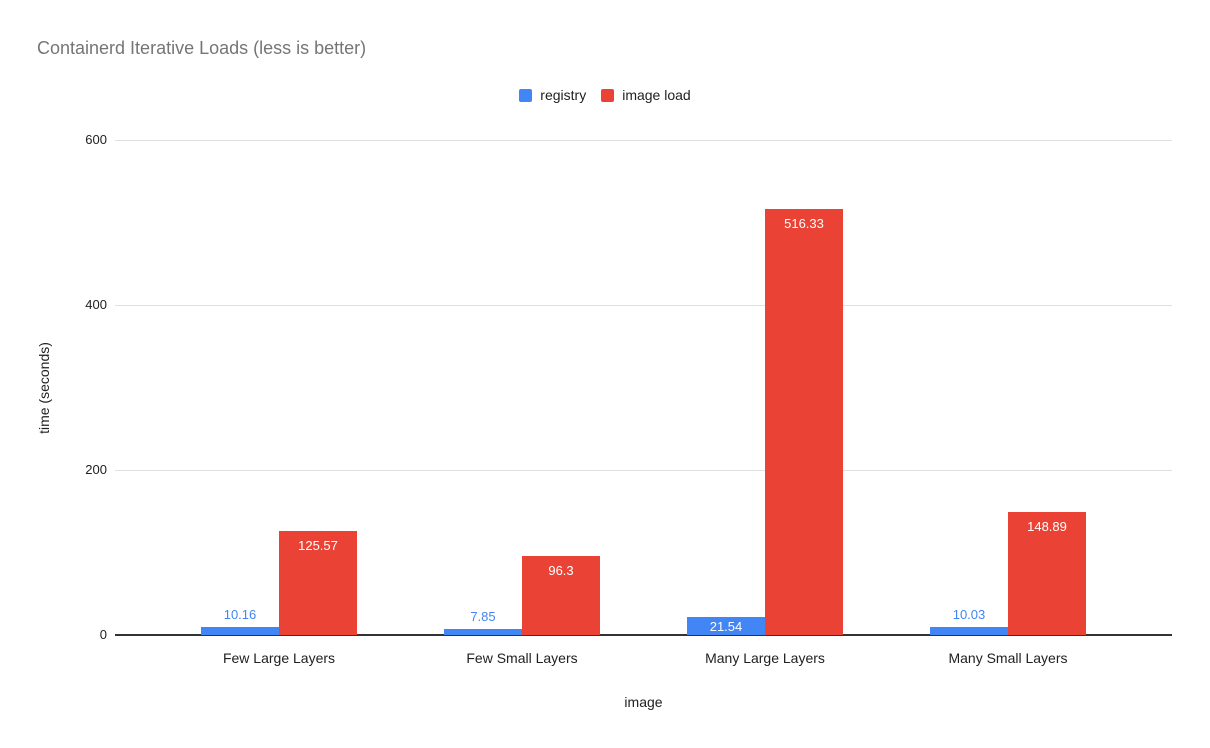  I want to click on bar-value-label: 21.54, so click(726, 626).